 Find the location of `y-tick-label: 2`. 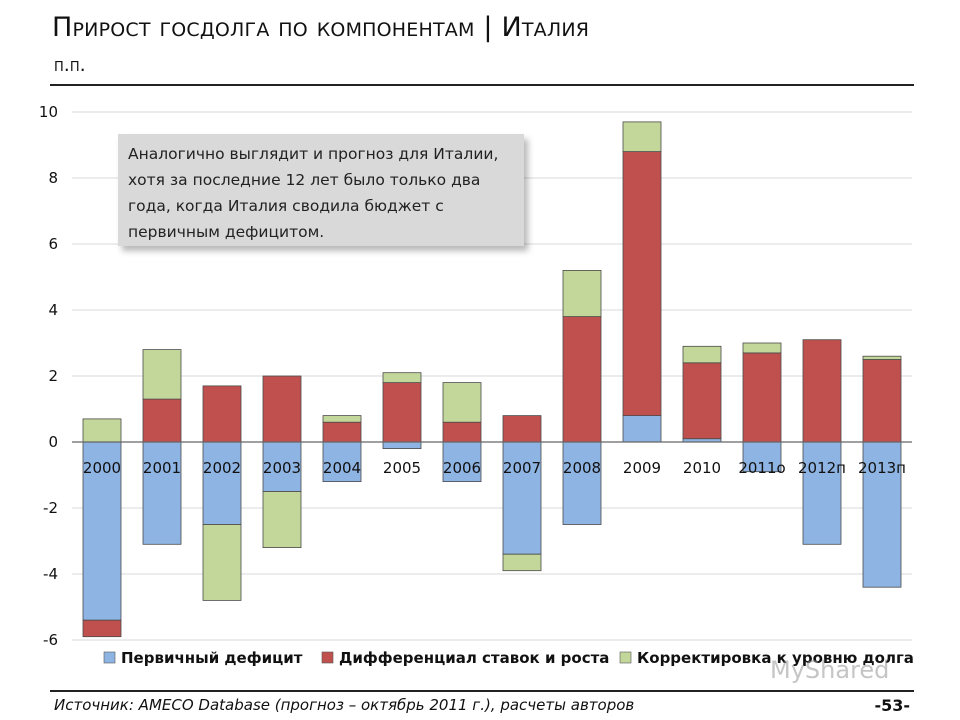

y-tick-label: 2 is located at coordinates (53, 376).